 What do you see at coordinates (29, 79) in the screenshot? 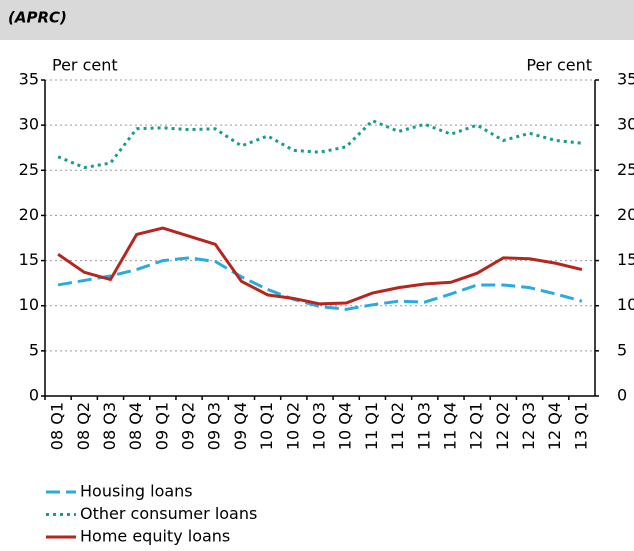
I see `y-tick-label: 35` at bounding box center [29, 79].